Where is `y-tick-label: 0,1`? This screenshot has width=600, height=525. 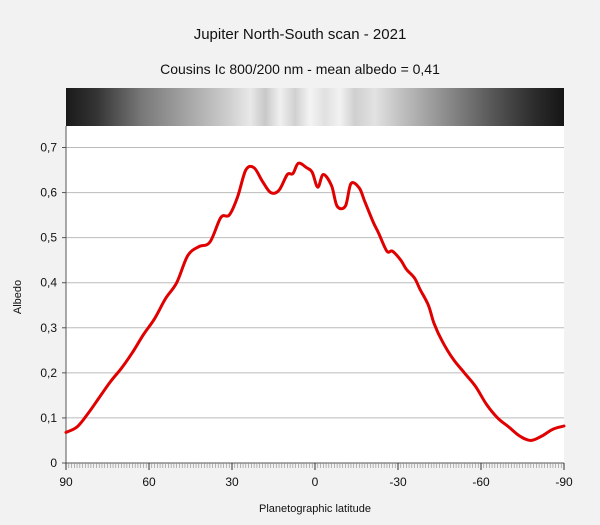
y-tick-label: 0,1 is located at coordinates (48, 418).